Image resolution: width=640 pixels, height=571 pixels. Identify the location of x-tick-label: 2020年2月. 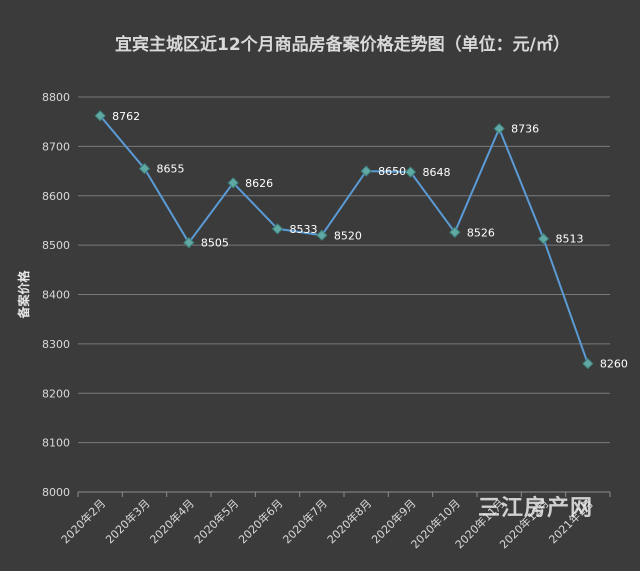
(83, 521).